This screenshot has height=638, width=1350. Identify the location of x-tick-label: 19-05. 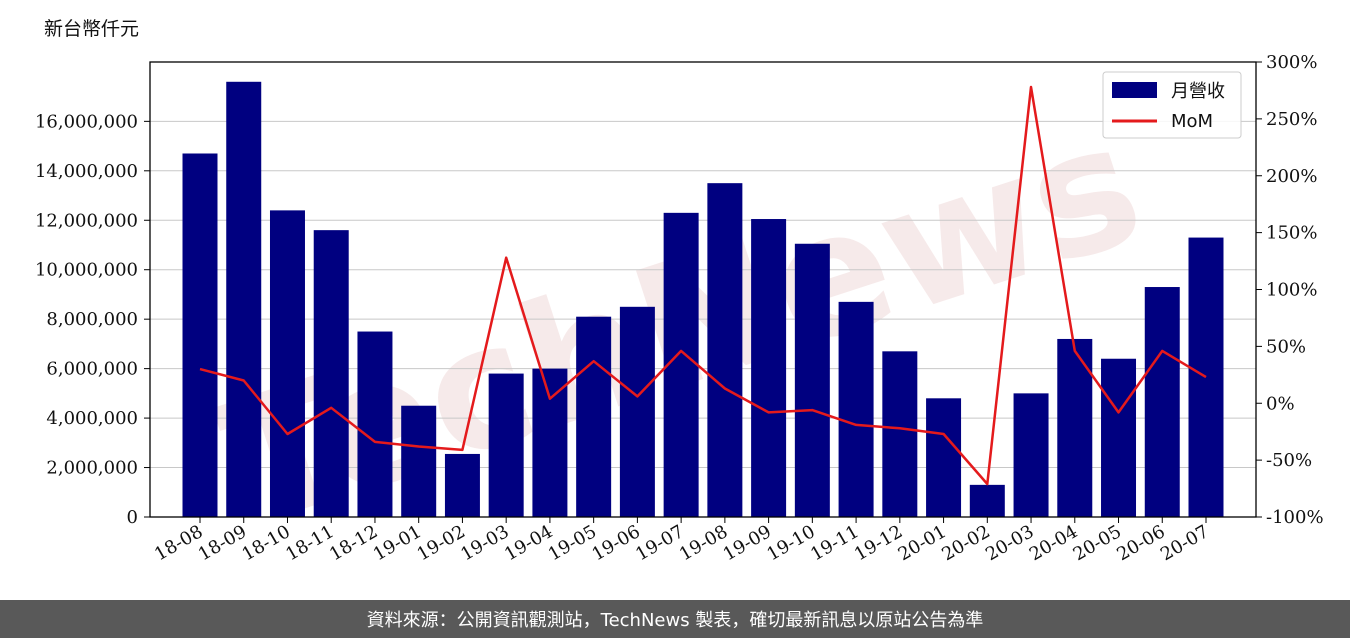
(572, 543).